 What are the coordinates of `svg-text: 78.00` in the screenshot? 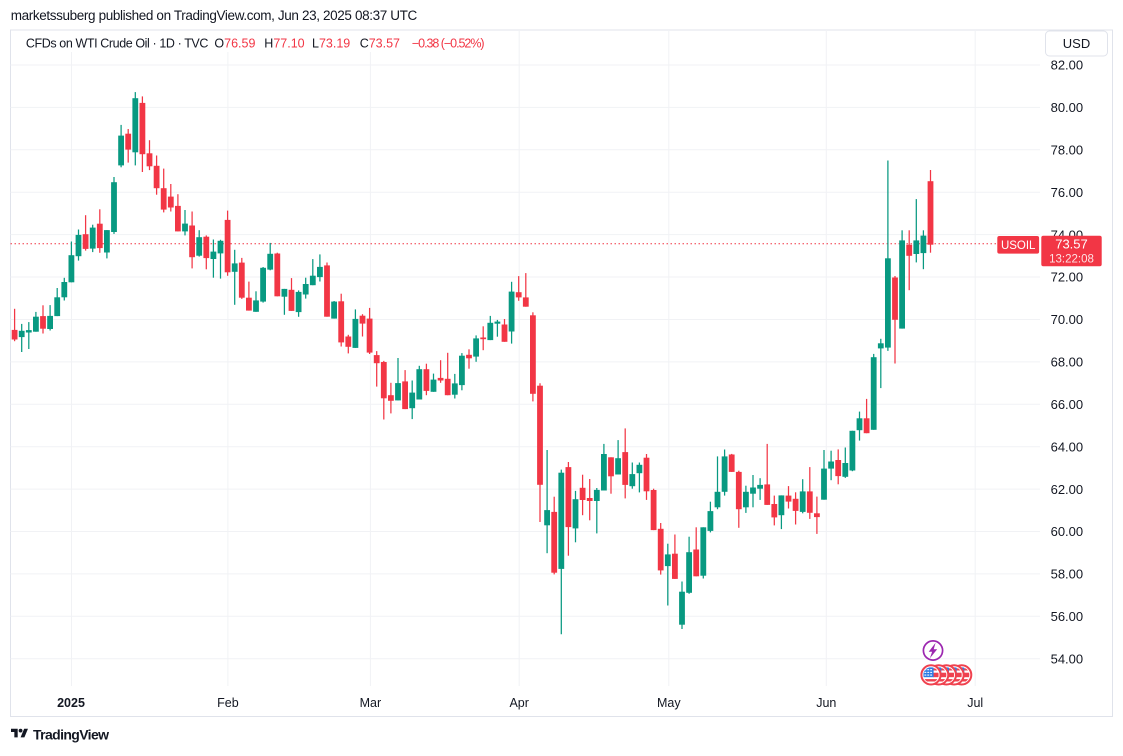 It's located at (1067, 150).